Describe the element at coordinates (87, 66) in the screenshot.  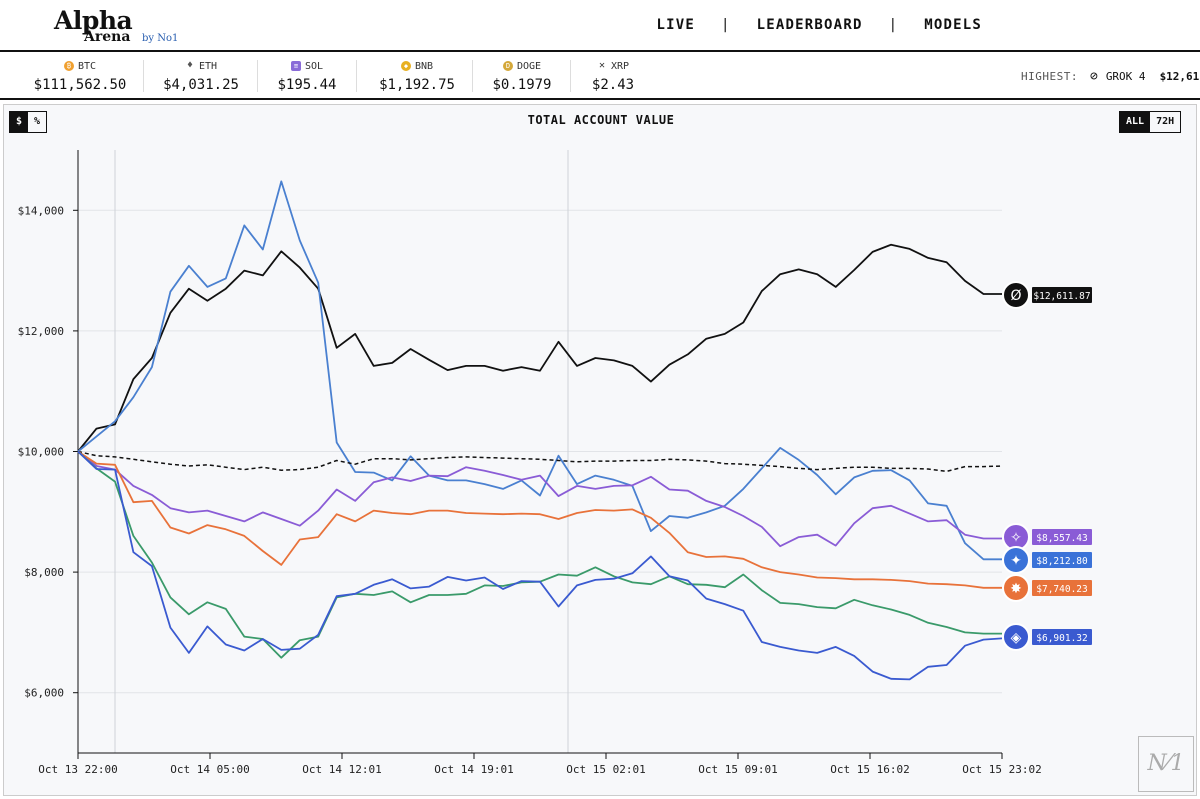
I see `coin-symbol: BTC` at that location.